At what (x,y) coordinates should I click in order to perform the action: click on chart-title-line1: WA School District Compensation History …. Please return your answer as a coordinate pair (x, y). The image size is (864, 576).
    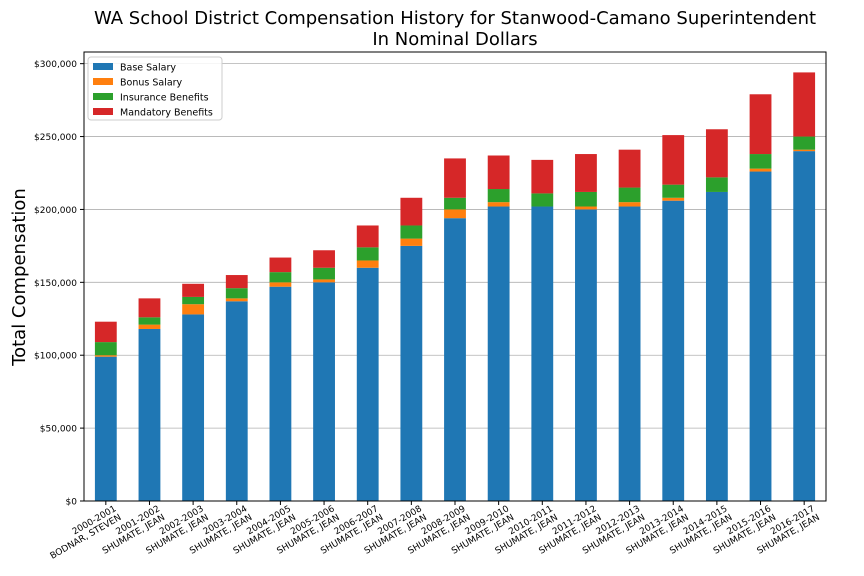
    Looking at the image, I should click on (455, 18).